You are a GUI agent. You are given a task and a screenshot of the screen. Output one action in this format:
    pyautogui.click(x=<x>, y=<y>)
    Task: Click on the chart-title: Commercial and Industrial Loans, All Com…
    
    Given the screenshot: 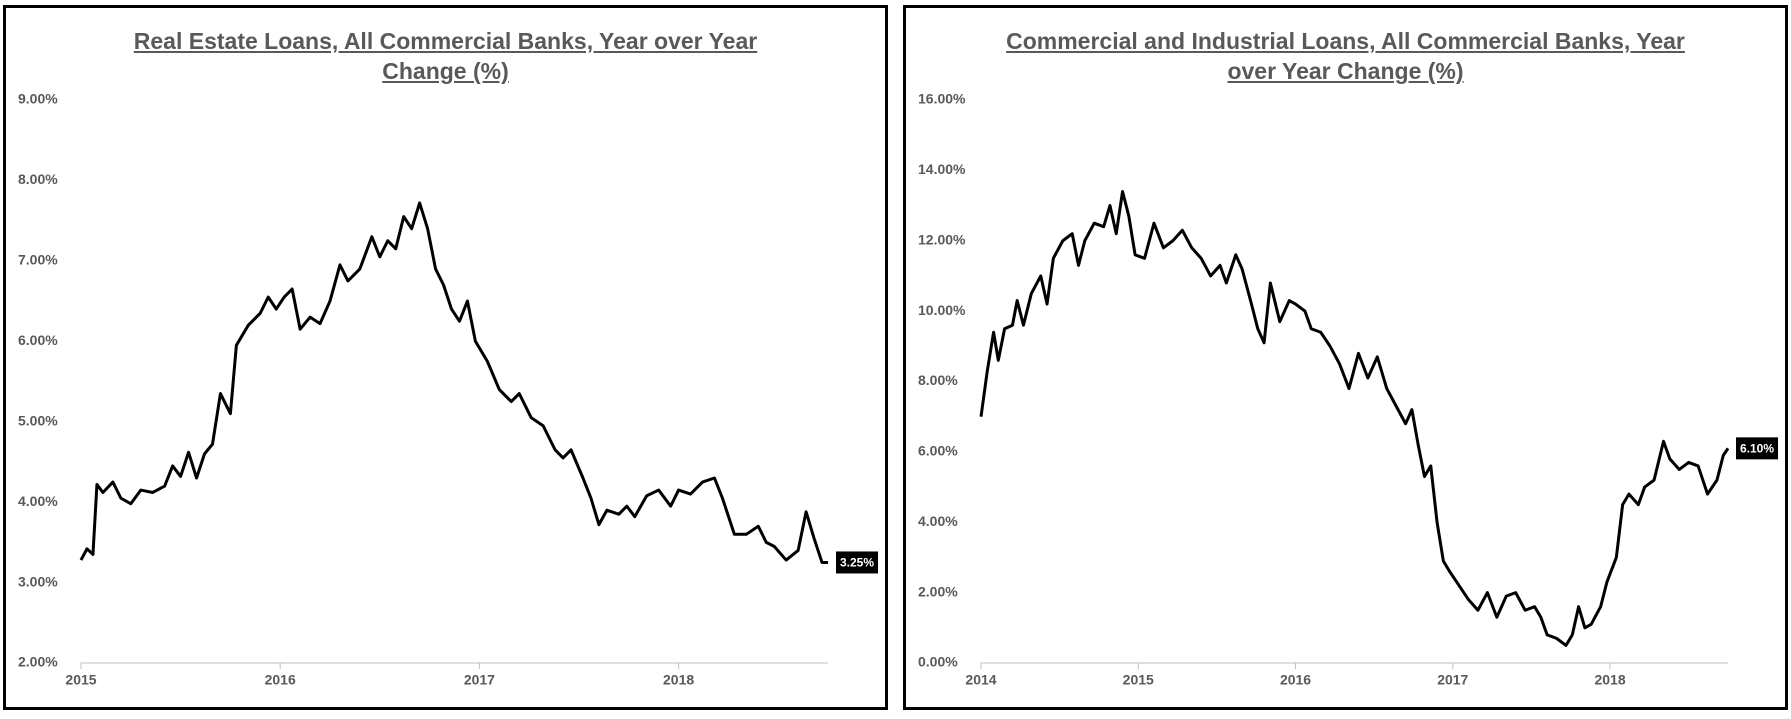 What is the action you would take?
    pyautogui.click(x=1345, y=56)
    